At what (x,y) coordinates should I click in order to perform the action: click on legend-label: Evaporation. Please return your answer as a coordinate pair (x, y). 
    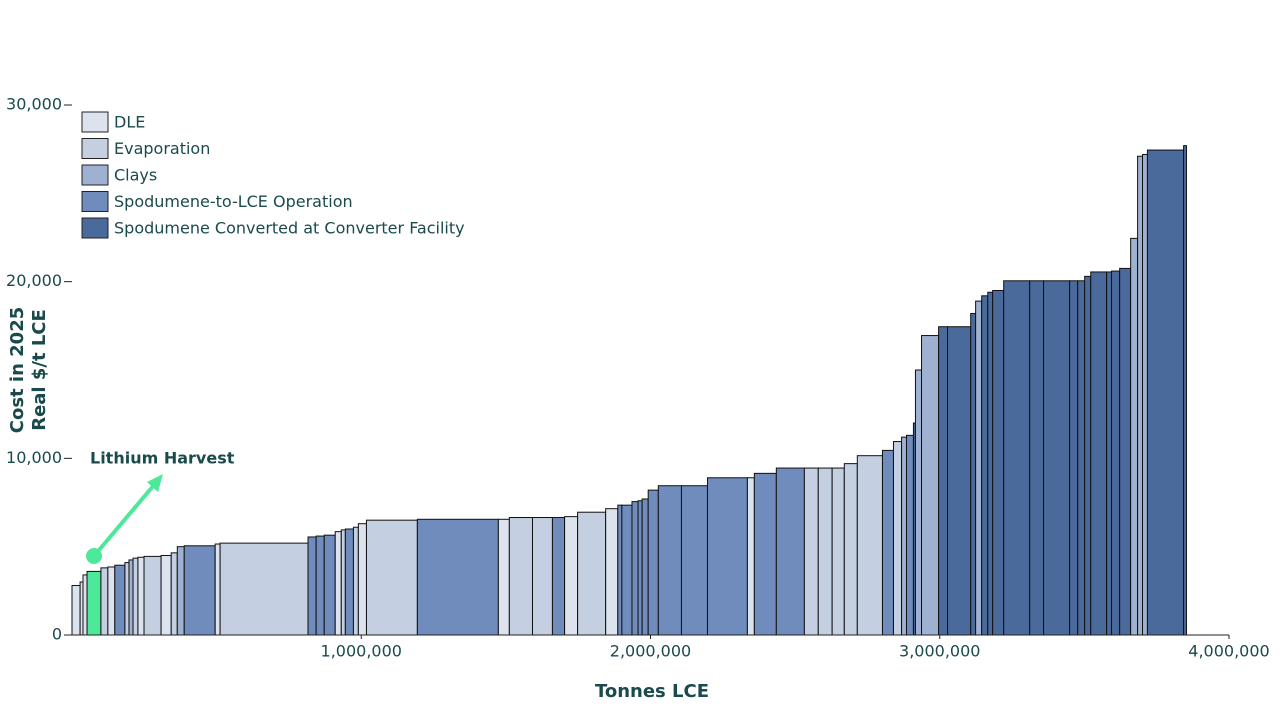
    Looking at the image, I should click on (162, 148).